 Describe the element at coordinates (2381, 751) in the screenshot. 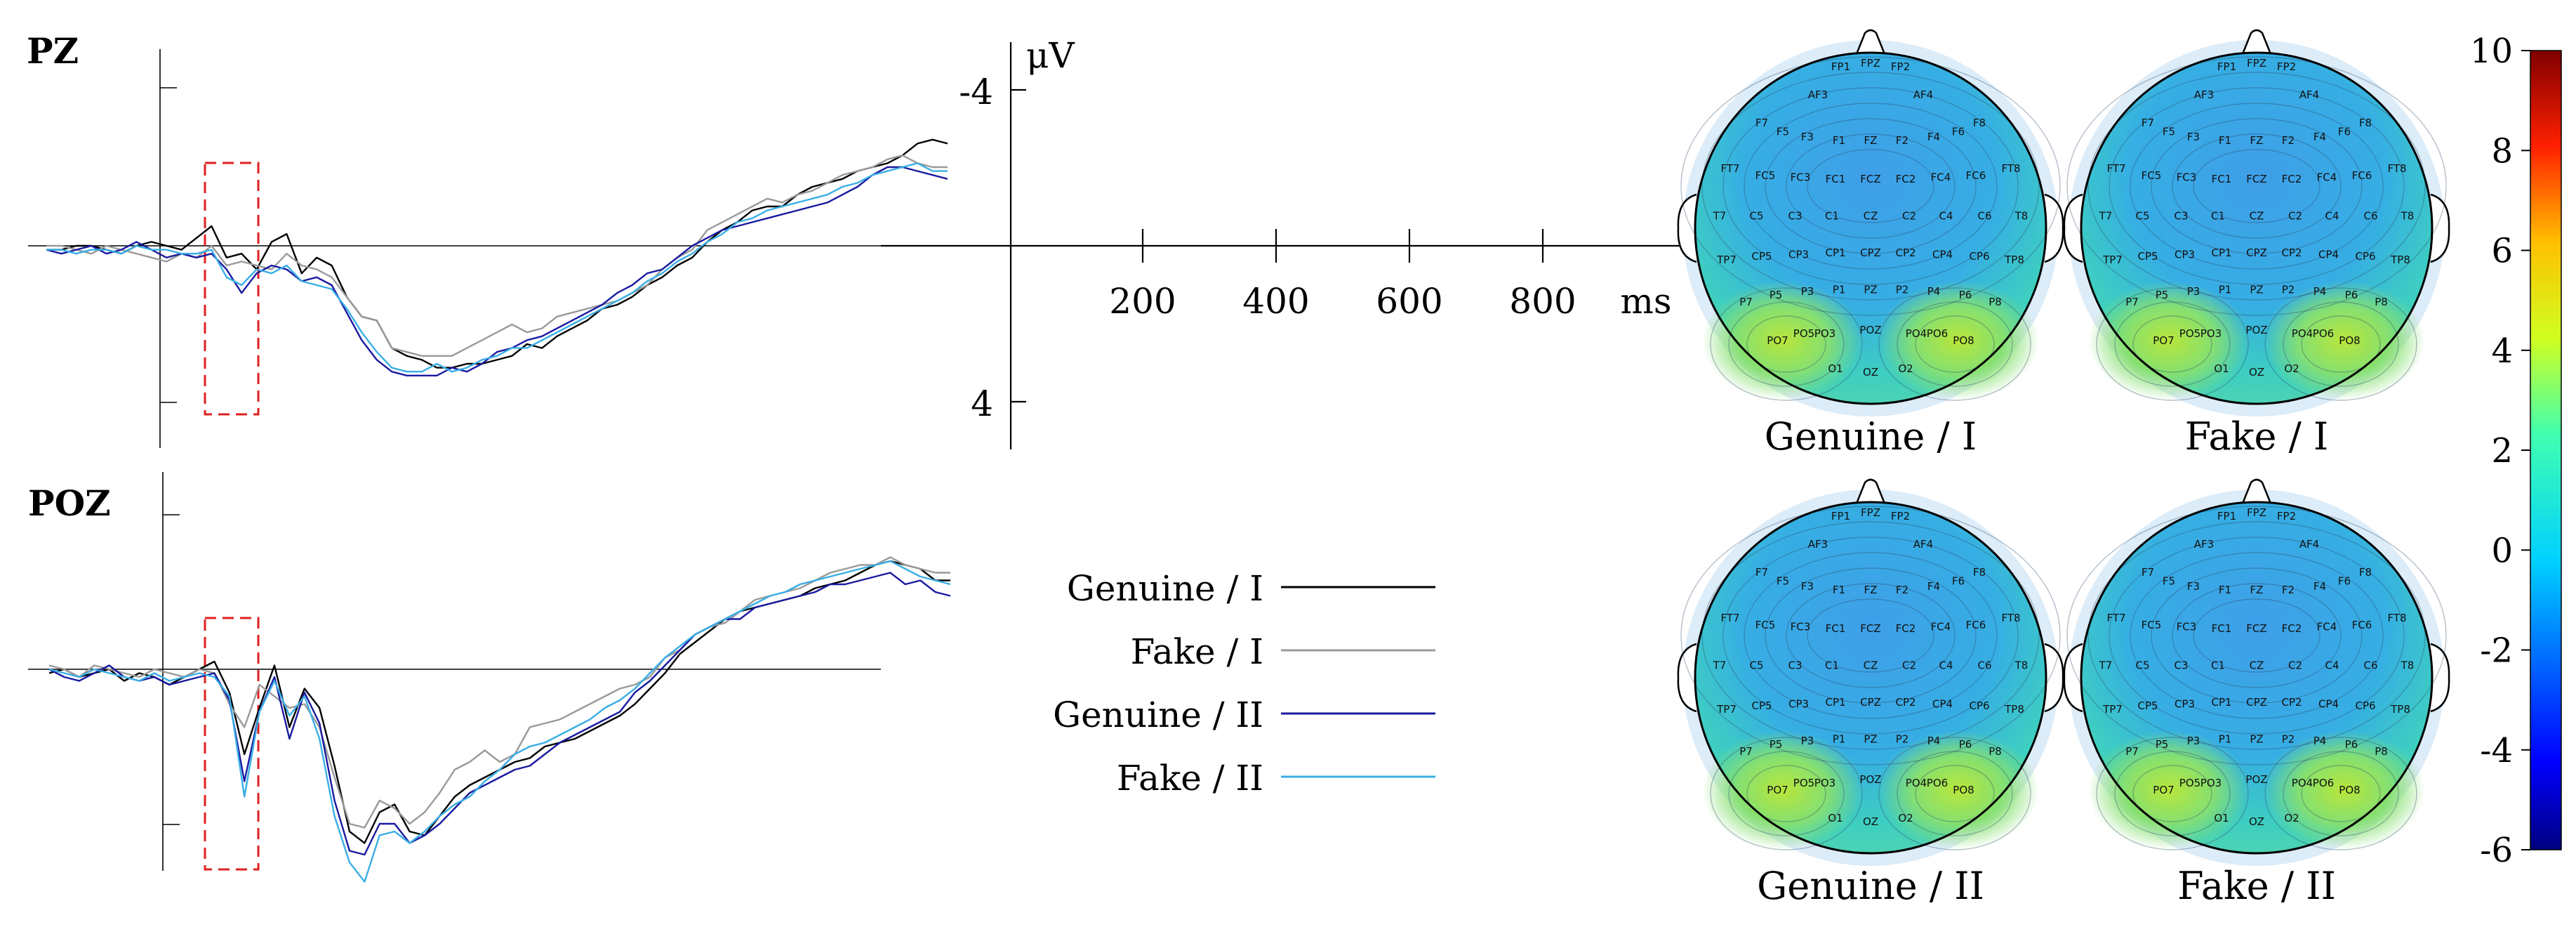

I see `electrode-label-p8: P8` at that location.